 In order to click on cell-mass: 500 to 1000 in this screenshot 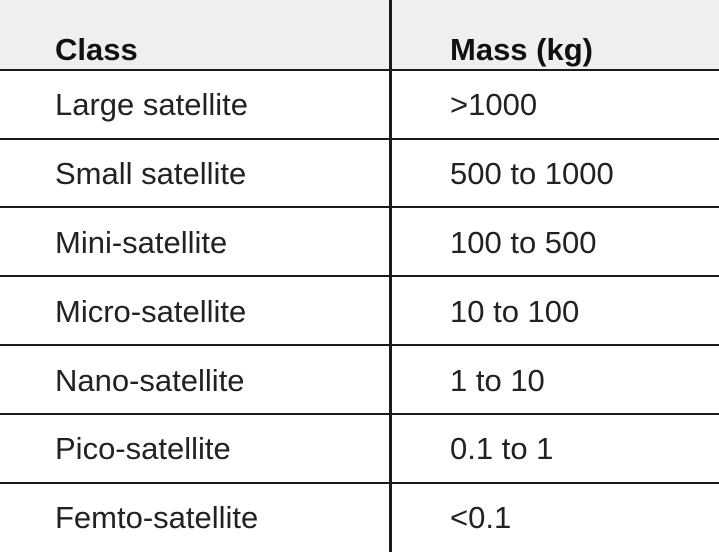, I will do `click(532, 173)`.